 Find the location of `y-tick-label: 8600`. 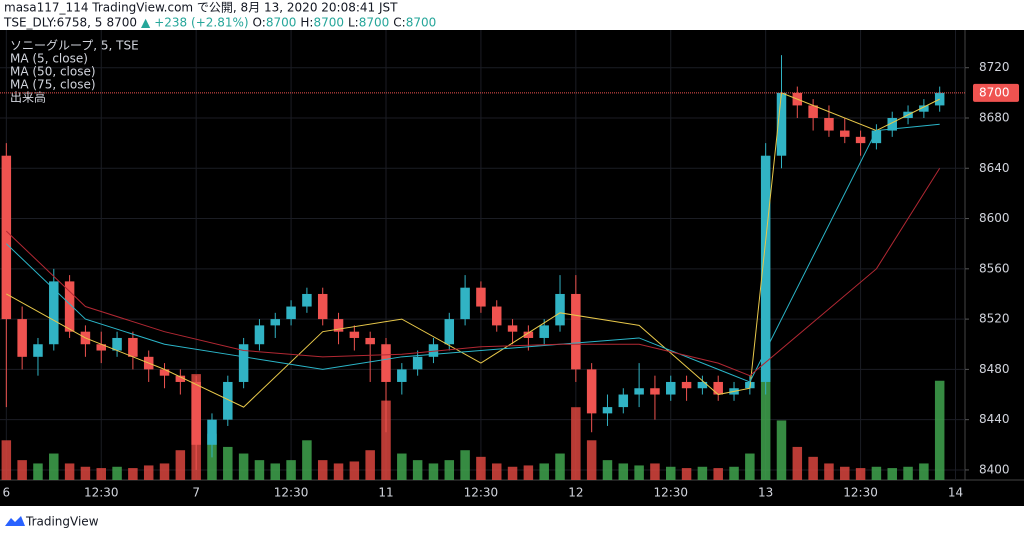

y-tick-label: 8600 is located at coordinates (994, 218).